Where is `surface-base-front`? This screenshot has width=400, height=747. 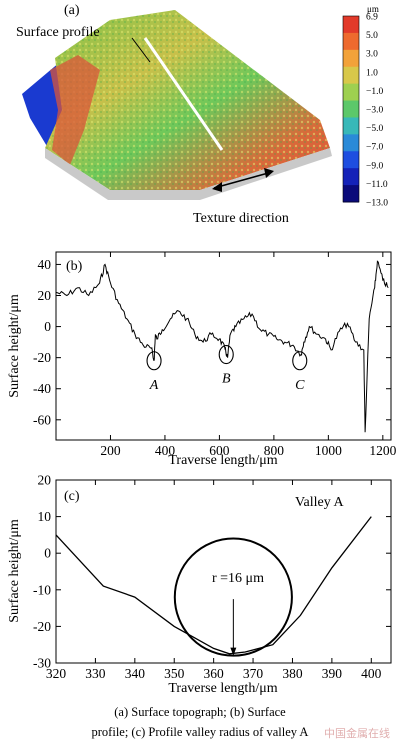
surface-base-front is located at coordinates (188, 174).